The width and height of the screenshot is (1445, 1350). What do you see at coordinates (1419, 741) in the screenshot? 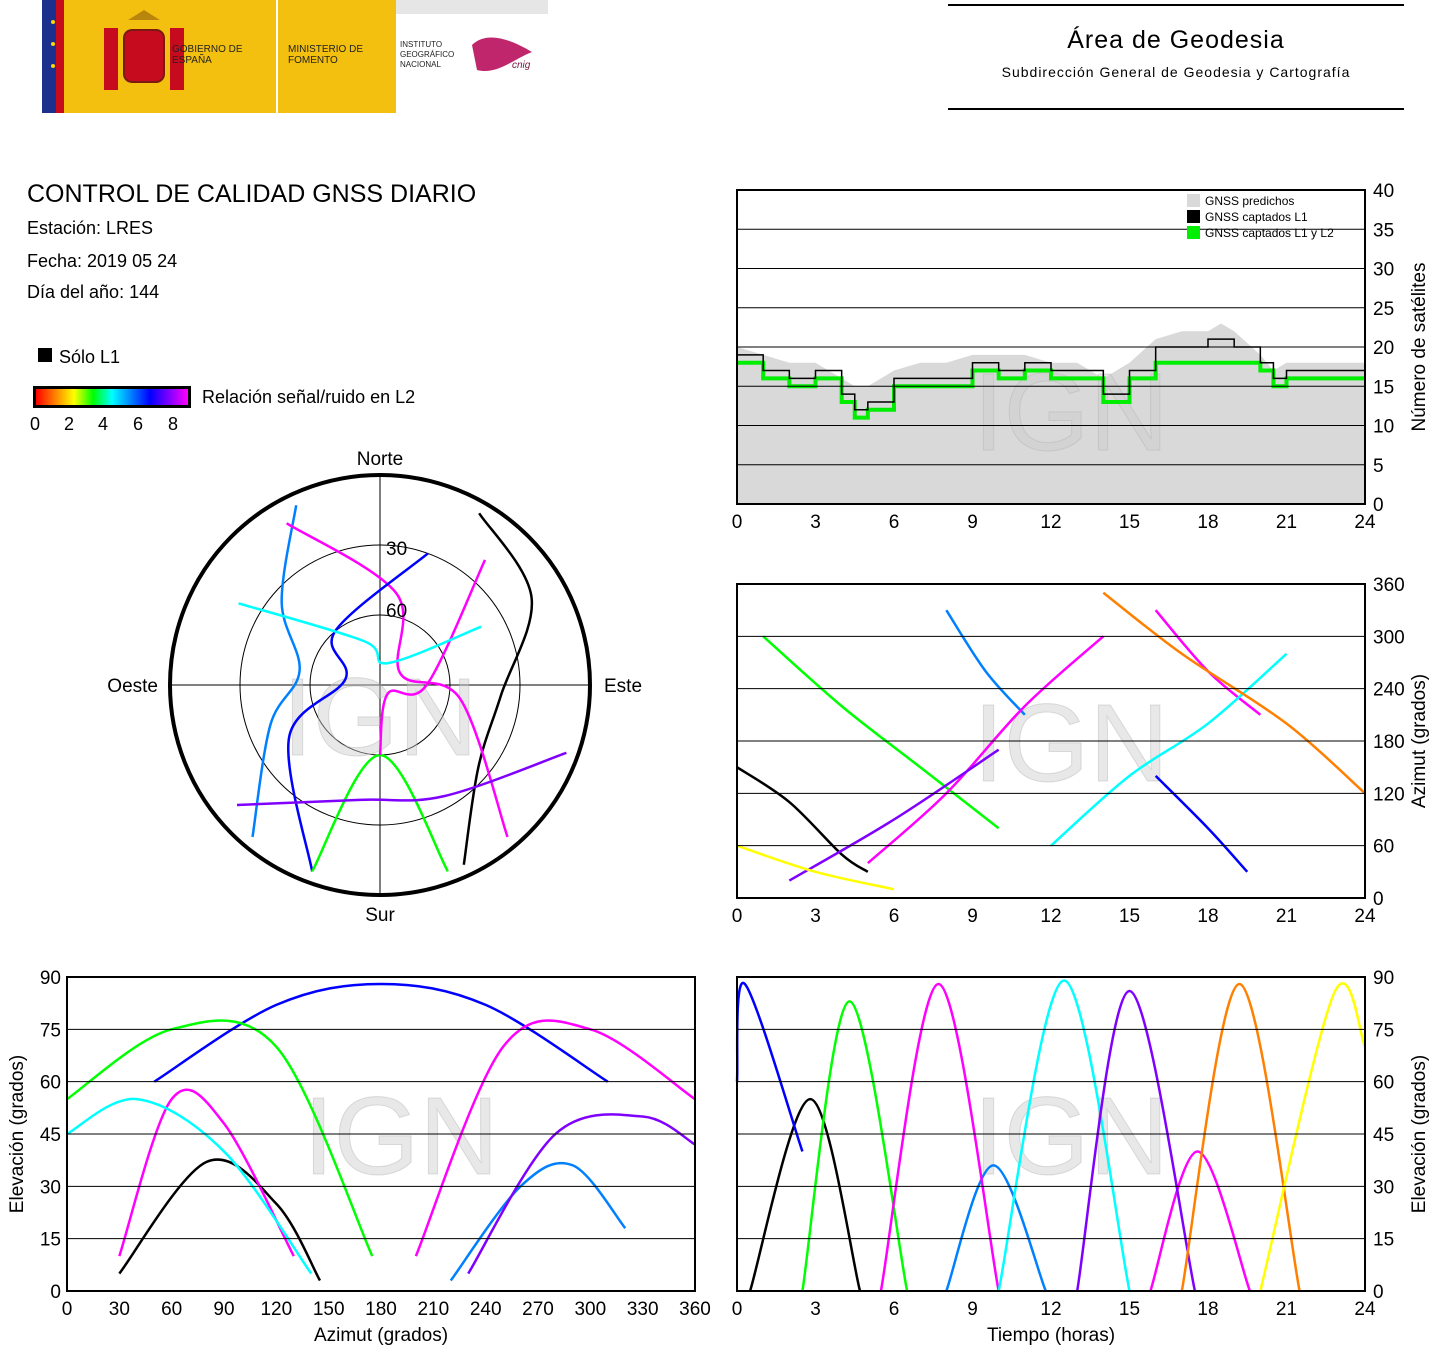
I see `y-axis-label: Azimut (grados)` at bounding box center [1419, 741].